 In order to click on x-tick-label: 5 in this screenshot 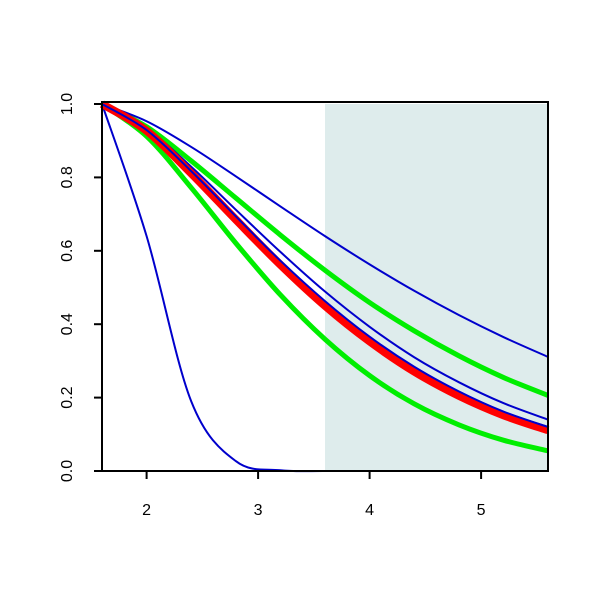, I will do `click(481, 510)`.